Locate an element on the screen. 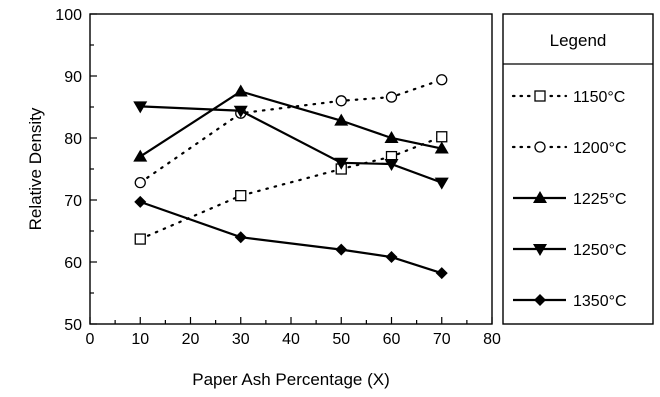 The width and height of the screenshot is (660, 397). series-1225°C is located at coordinates (291, 123).